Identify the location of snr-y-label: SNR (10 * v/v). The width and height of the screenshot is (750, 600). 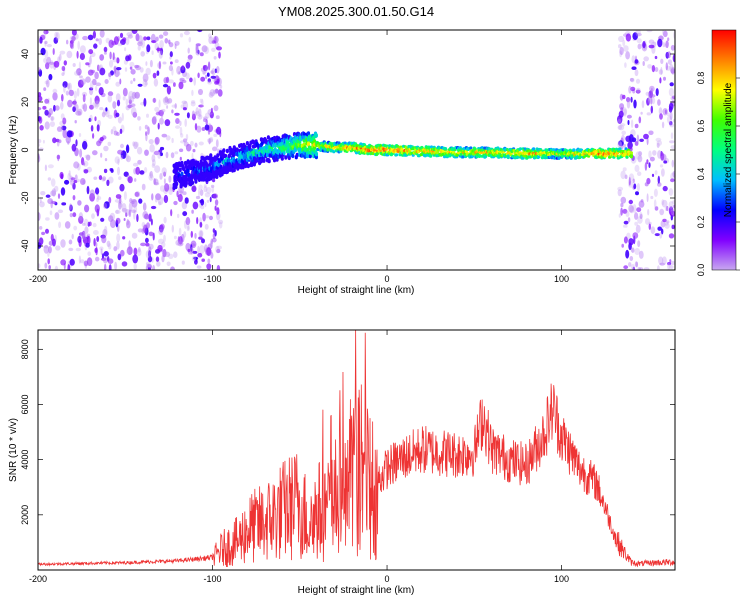
(13, 450).